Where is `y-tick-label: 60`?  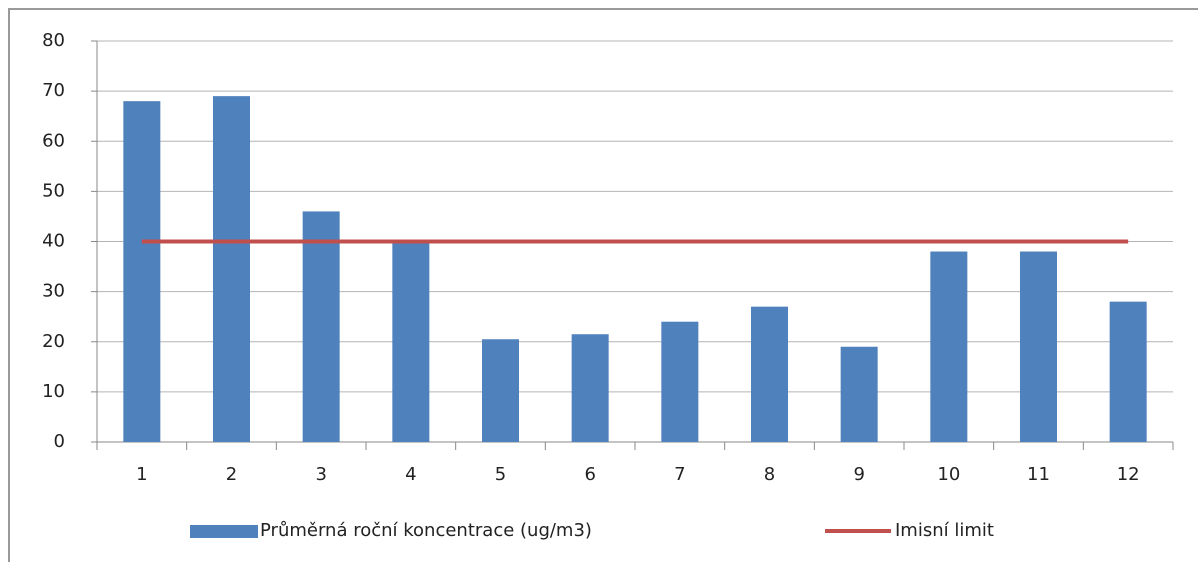
y-tick-label: 60 is located at coordinates (53, 140).